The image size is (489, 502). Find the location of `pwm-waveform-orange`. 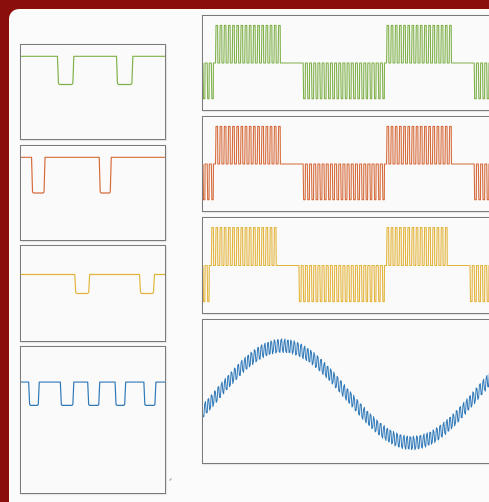

pwm-waveform-orange is located at coordinates (346, 162).